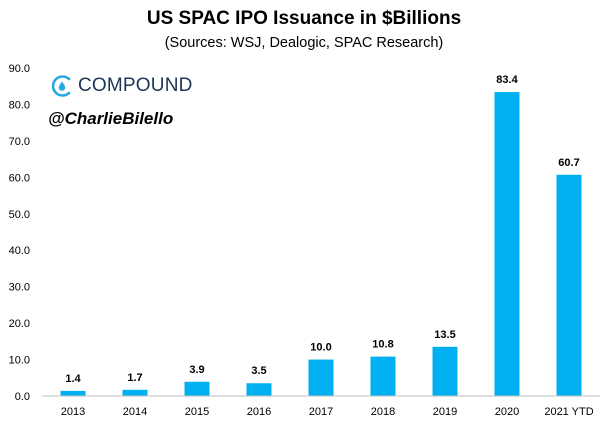  What do you see at coordinates (320, 348) in the screenshot?
I see `bar-value-label: 10.0` at bounding box center [320, 348].